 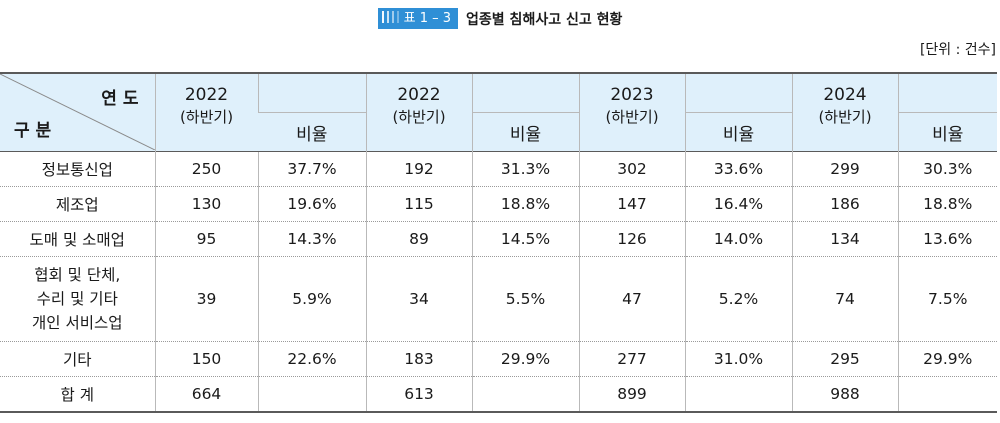 What do you see at coordinates (844, 169) in the screenshot?
I see `count-cell: 299` at bounding box center [844, 169].